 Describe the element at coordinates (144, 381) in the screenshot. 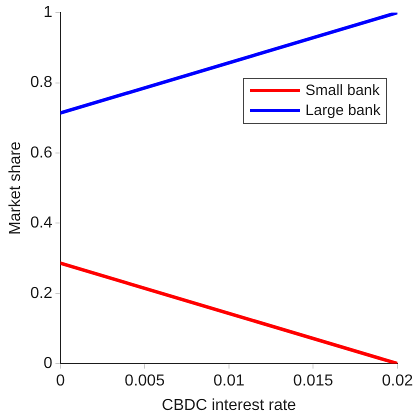

I see `x-tick-label: 0.005` at that location.